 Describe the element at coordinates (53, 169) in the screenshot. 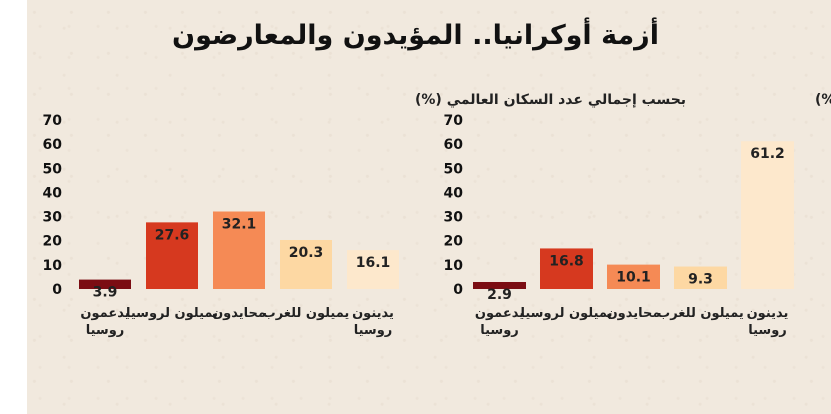

I see `chart-1-y-tick: 50` at that location.